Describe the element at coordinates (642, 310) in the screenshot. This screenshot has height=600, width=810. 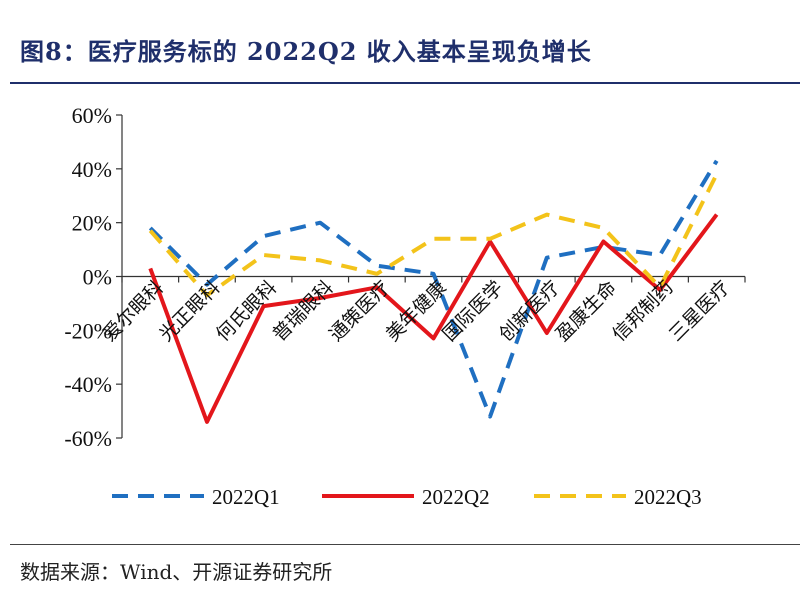
I see `category-label: 信邦制药` at that location.